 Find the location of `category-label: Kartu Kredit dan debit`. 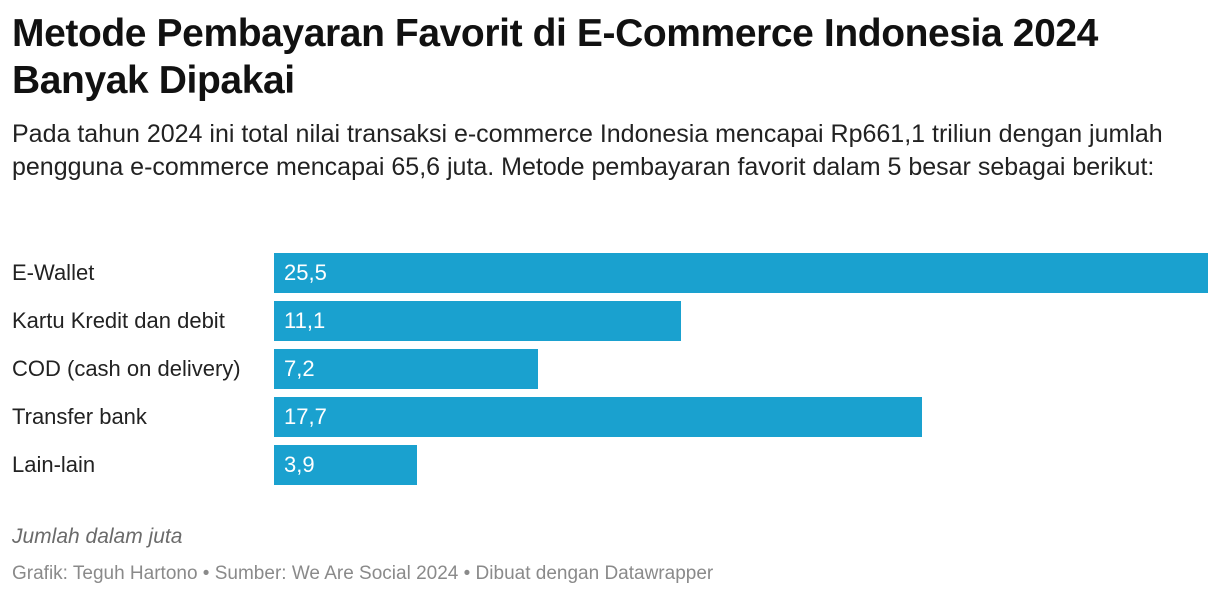

category-label: Kartu Kredit dan debit is located at coordinates (118, 320).